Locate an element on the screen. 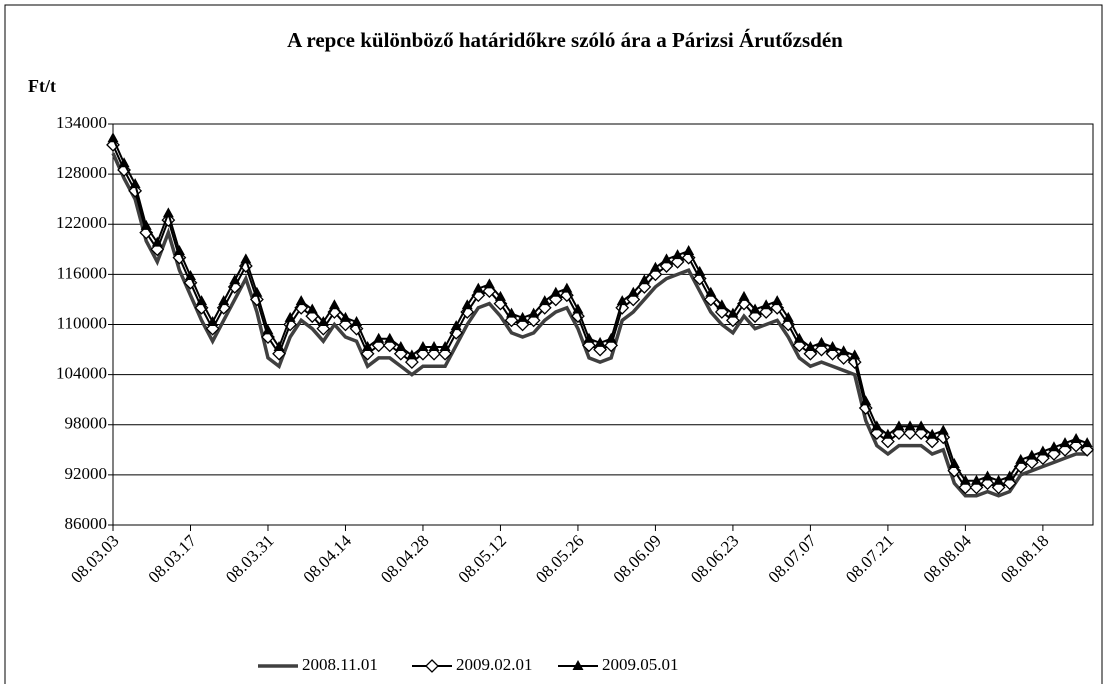 The height and width of the screenshot is (684, 1107). legend-label: 2008.11.01 is located at coordinates (340, 664).